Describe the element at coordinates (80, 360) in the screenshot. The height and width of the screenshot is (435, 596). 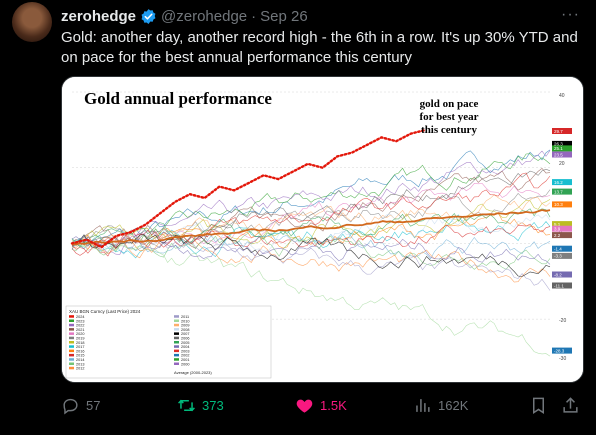
I see `legend-entry: 2014` at that location.